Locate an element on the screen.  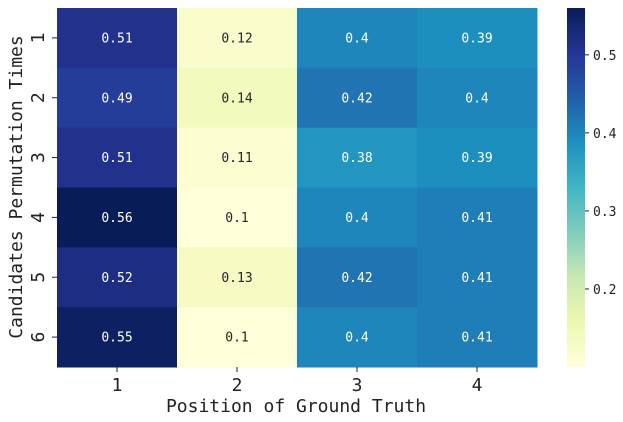
heatmap-cell-label-r4-c3: 0.4 is located at coordinates (357, 218).